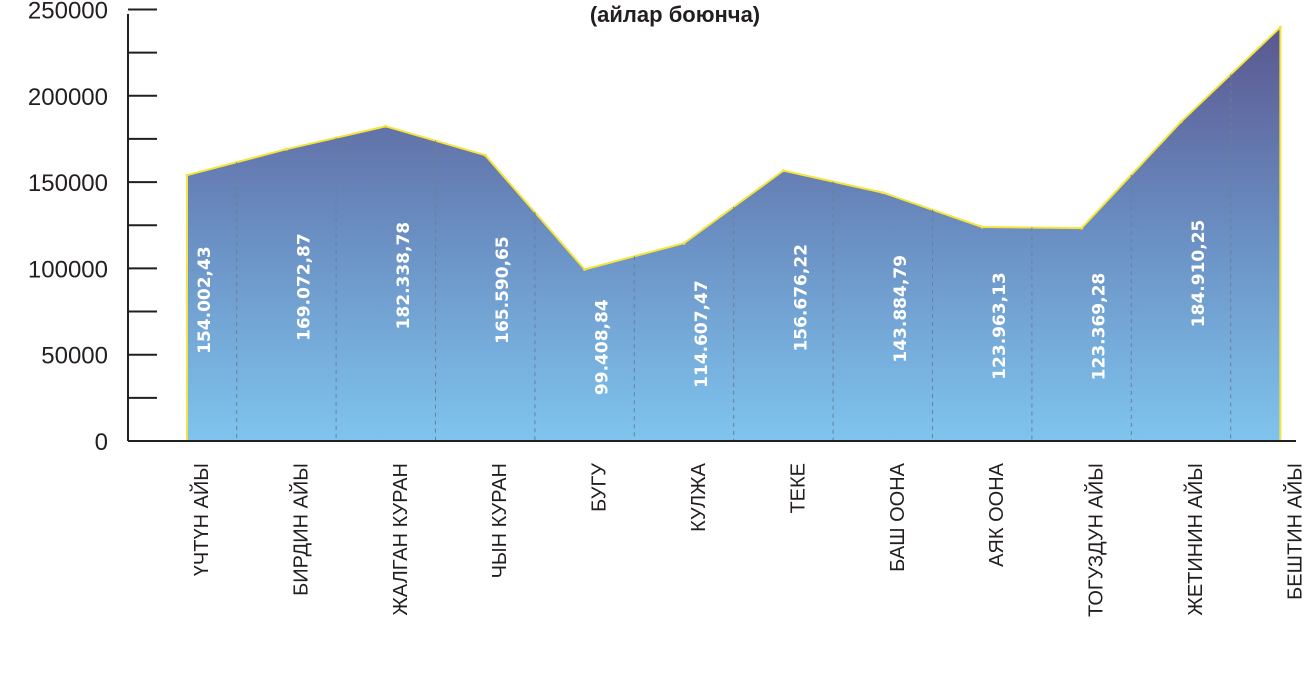 This screenshot has width=1309, height=678. Describe the element at coordinates (205, 300) in the screenshot. I see `data-label: 154.002,43` at that location.